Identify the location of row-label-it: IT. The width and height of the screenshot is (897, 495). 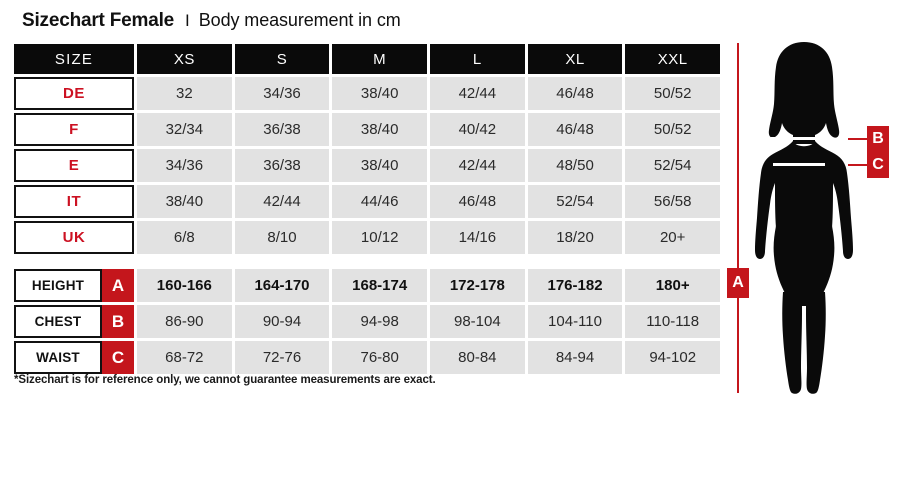
(74, 201).